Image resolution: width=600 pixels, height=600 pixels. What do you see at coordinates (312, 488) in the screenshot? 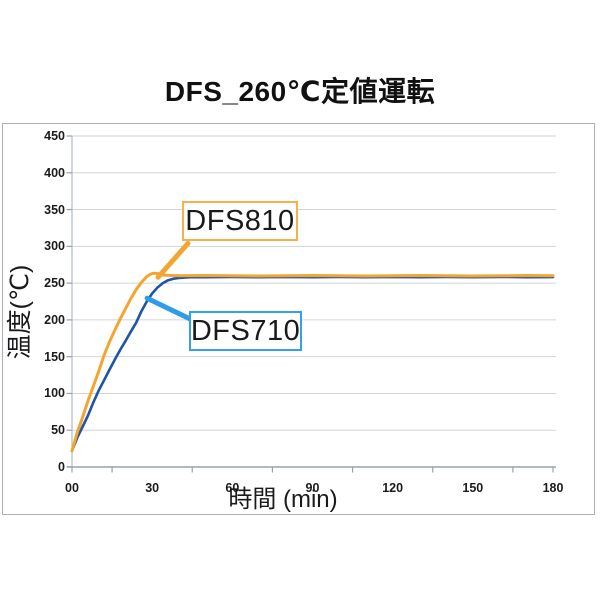
I see `x-tick-label-90: 90` at bounding box center [312, 488].